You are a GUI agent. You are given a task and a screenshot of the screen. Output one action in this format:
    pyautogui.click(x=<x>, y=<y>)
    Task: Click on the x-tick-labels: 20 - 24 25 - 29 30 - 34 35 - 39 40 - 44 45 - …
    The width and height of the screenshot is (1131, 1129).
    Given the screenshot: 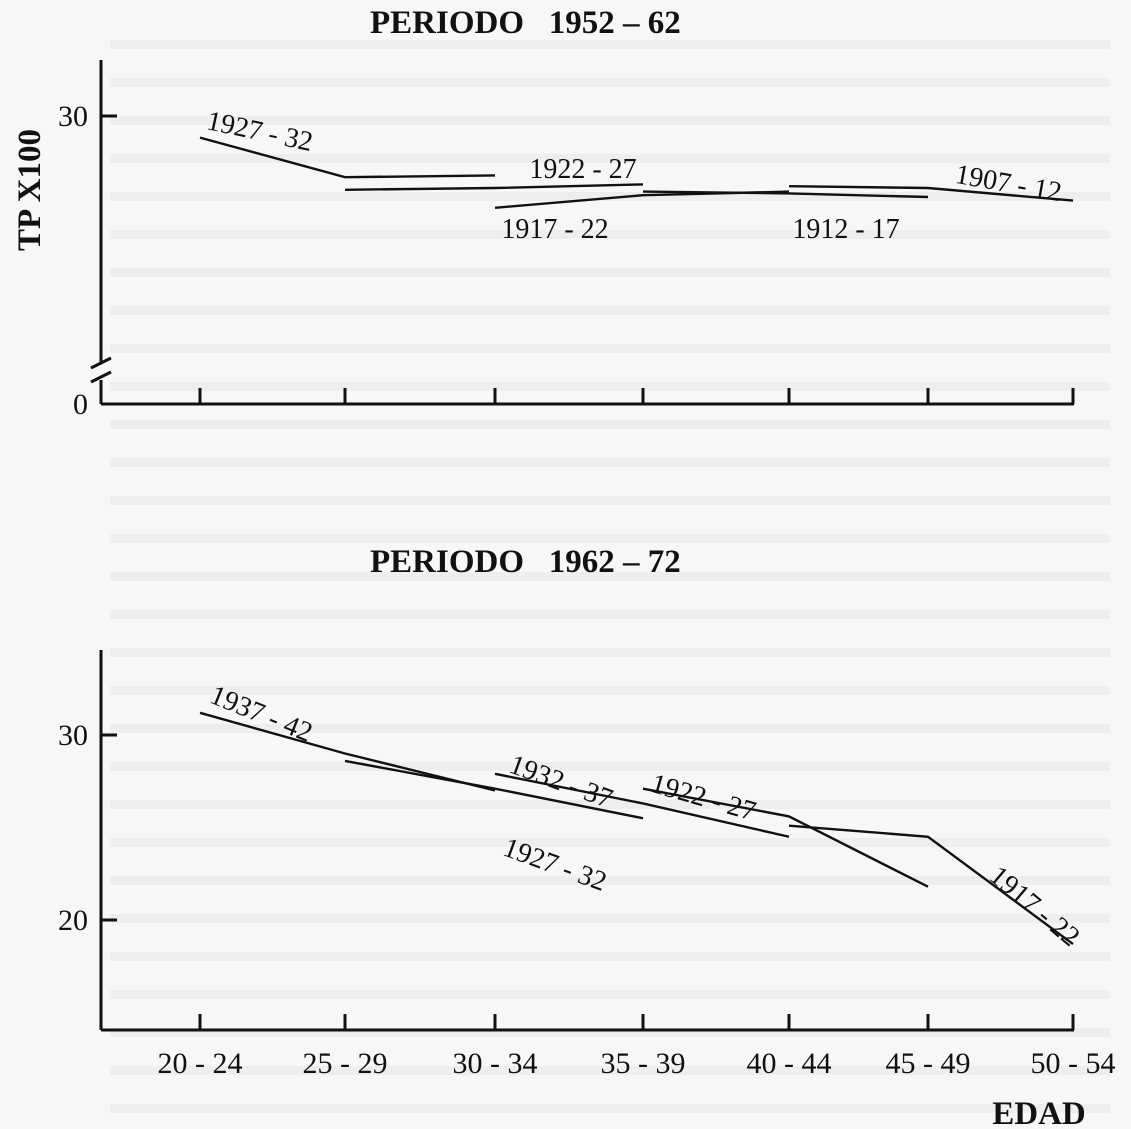 What is the action you would take?
    pyautogui.click(x=637, y=1063)
    